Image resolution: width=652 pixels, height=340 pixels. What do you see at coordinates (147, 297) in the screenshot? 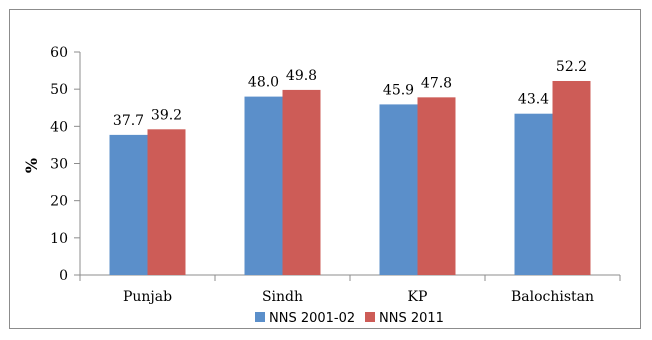
I see `x-category-label: Punjab` at bounding box center [147, 297].